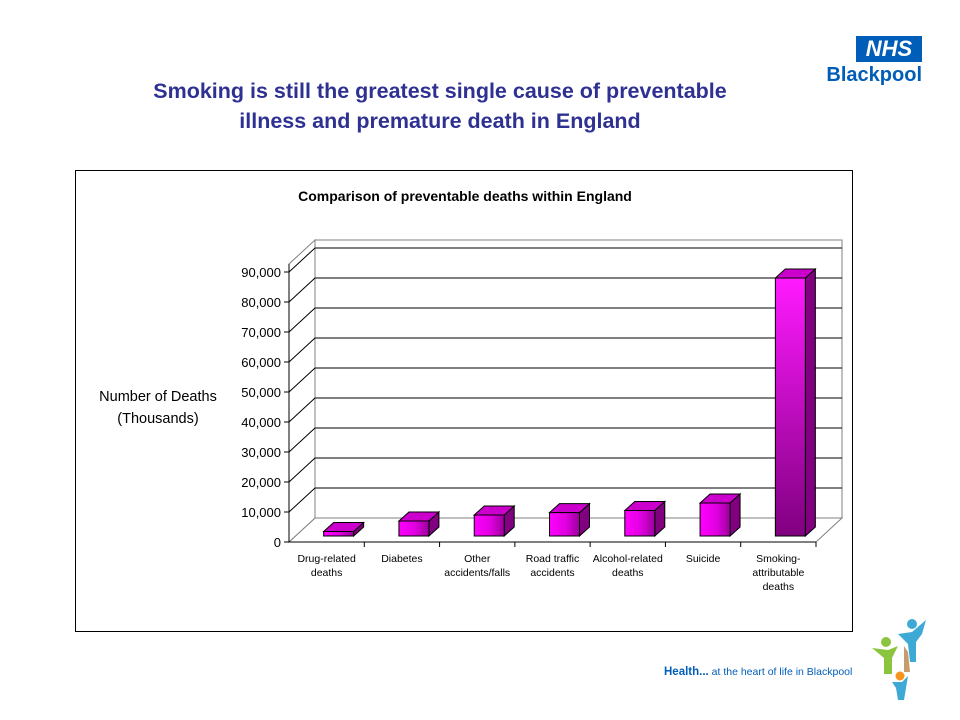 Image resolution: width=960 pixels, height=720 pixels. Describe the element at coordinates (477, 573) in the screenshot. I see `x-tick-label: accidents/falls` at that location.